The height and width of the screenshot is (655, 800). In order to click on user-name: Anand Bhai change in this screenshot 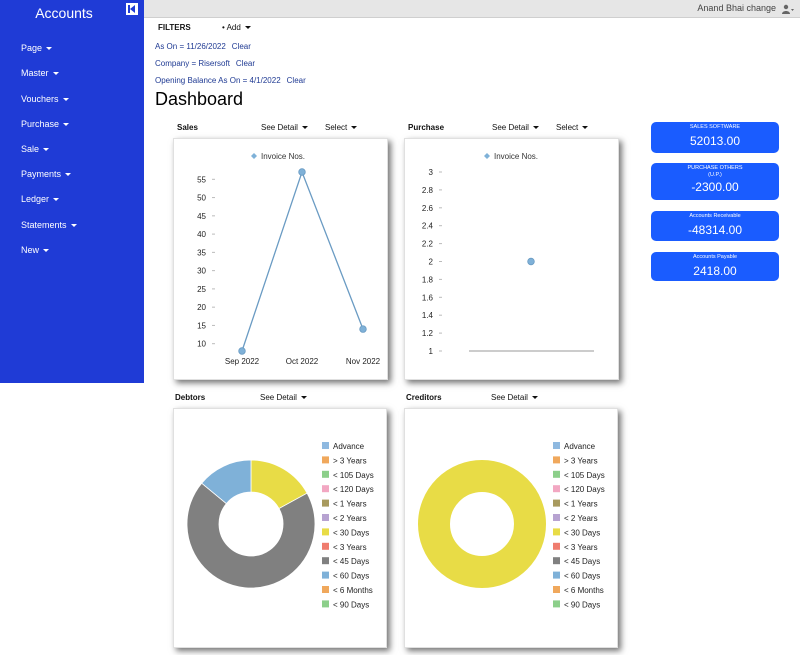, I will do `click(736, 8)`.